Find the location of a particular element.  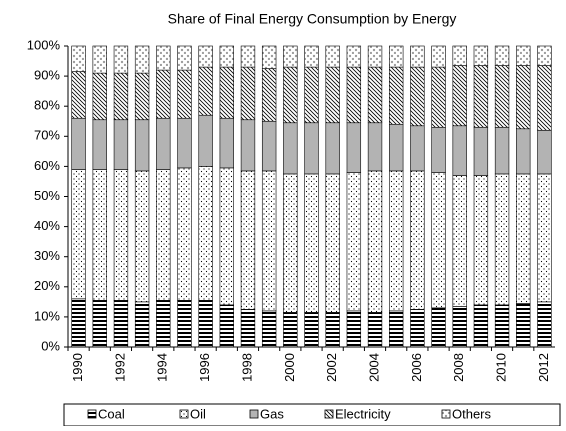

x-tick-label: 1992 is located at coordinates (119, 367).